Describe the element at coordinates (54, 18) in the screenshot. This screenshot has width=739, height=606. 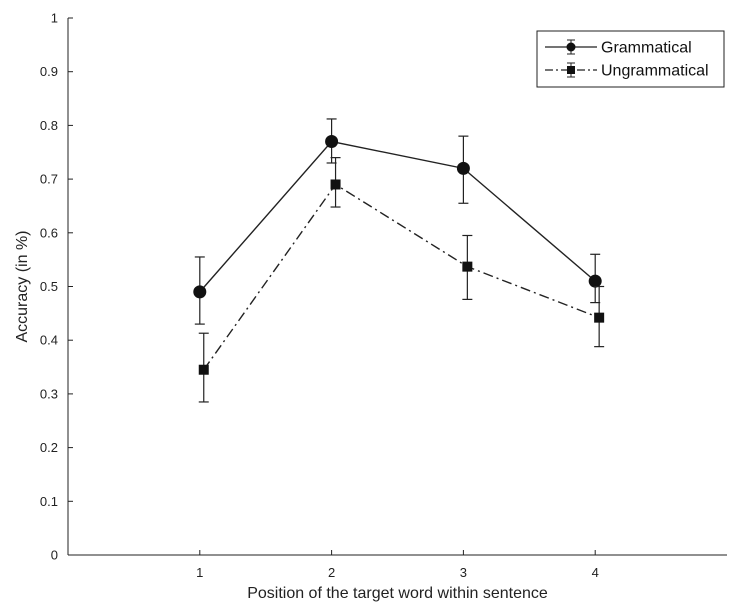
I see `y-tick-label: 1` at that location.